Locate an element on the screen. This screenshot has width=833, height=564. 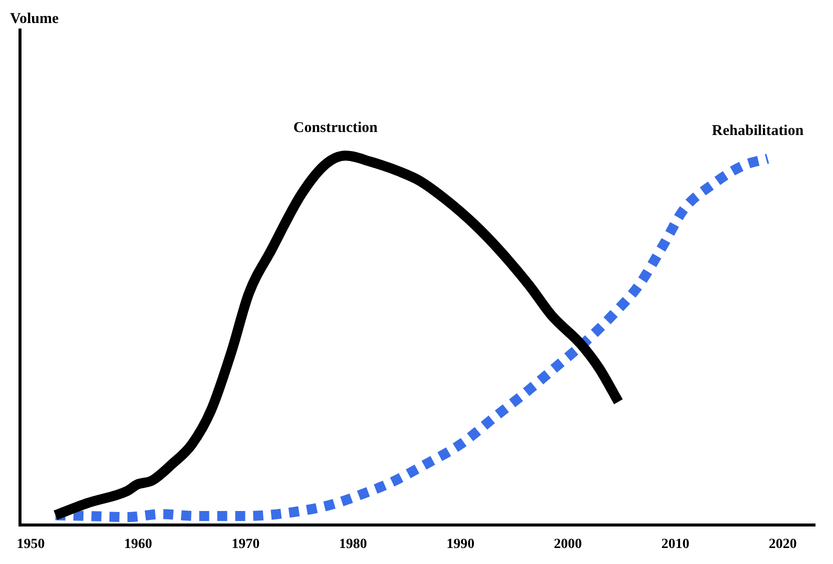
series-label: Rehabilitation is located at coordinates (758, 130).